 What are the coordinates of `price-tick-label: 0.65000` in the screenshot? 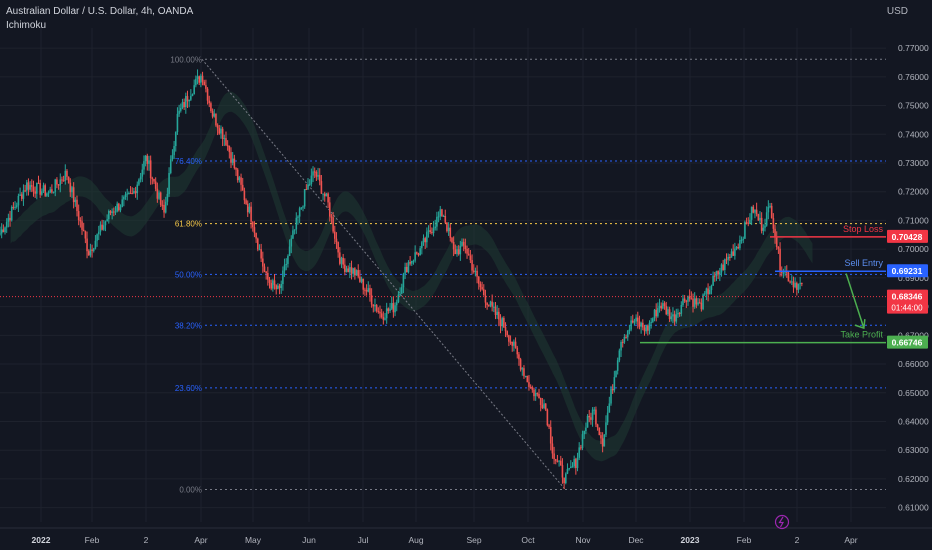 It's located at (913, 393).